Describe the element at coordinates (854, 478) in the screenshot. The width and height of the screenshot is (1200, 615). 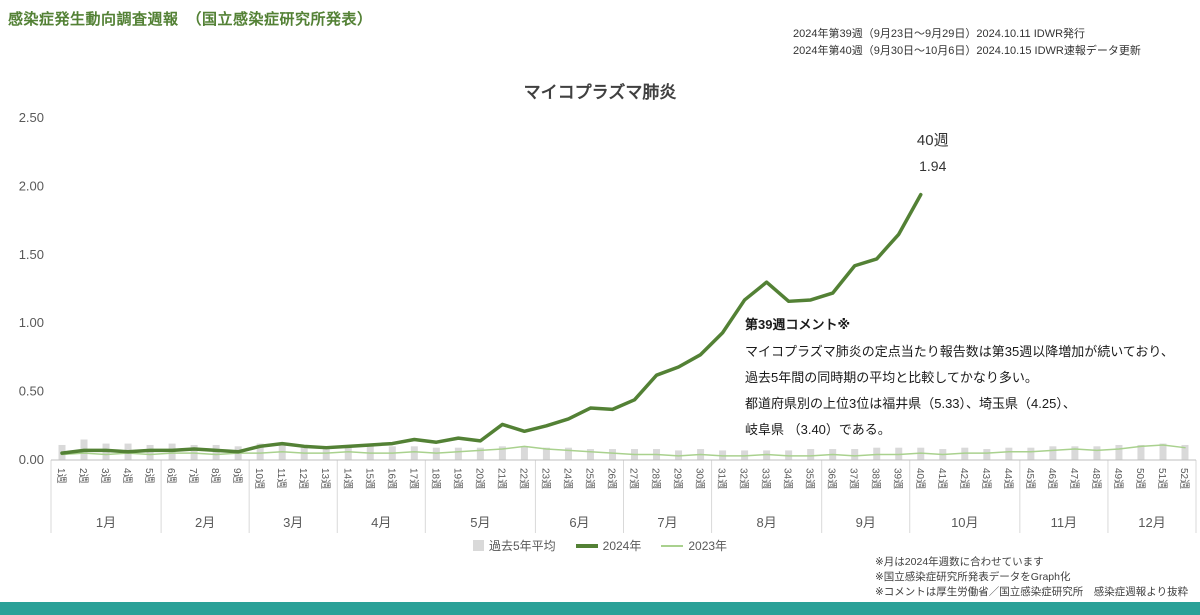
I see `week-label: 37週` at that location.